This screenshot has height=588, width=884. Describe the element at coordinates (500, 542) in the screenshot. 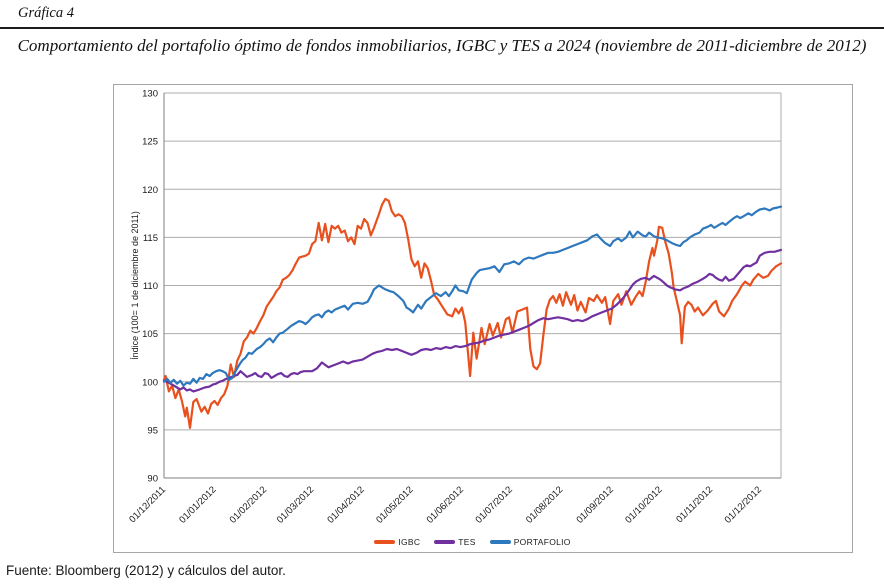

I see `legend-marker-portafolio` at that location.